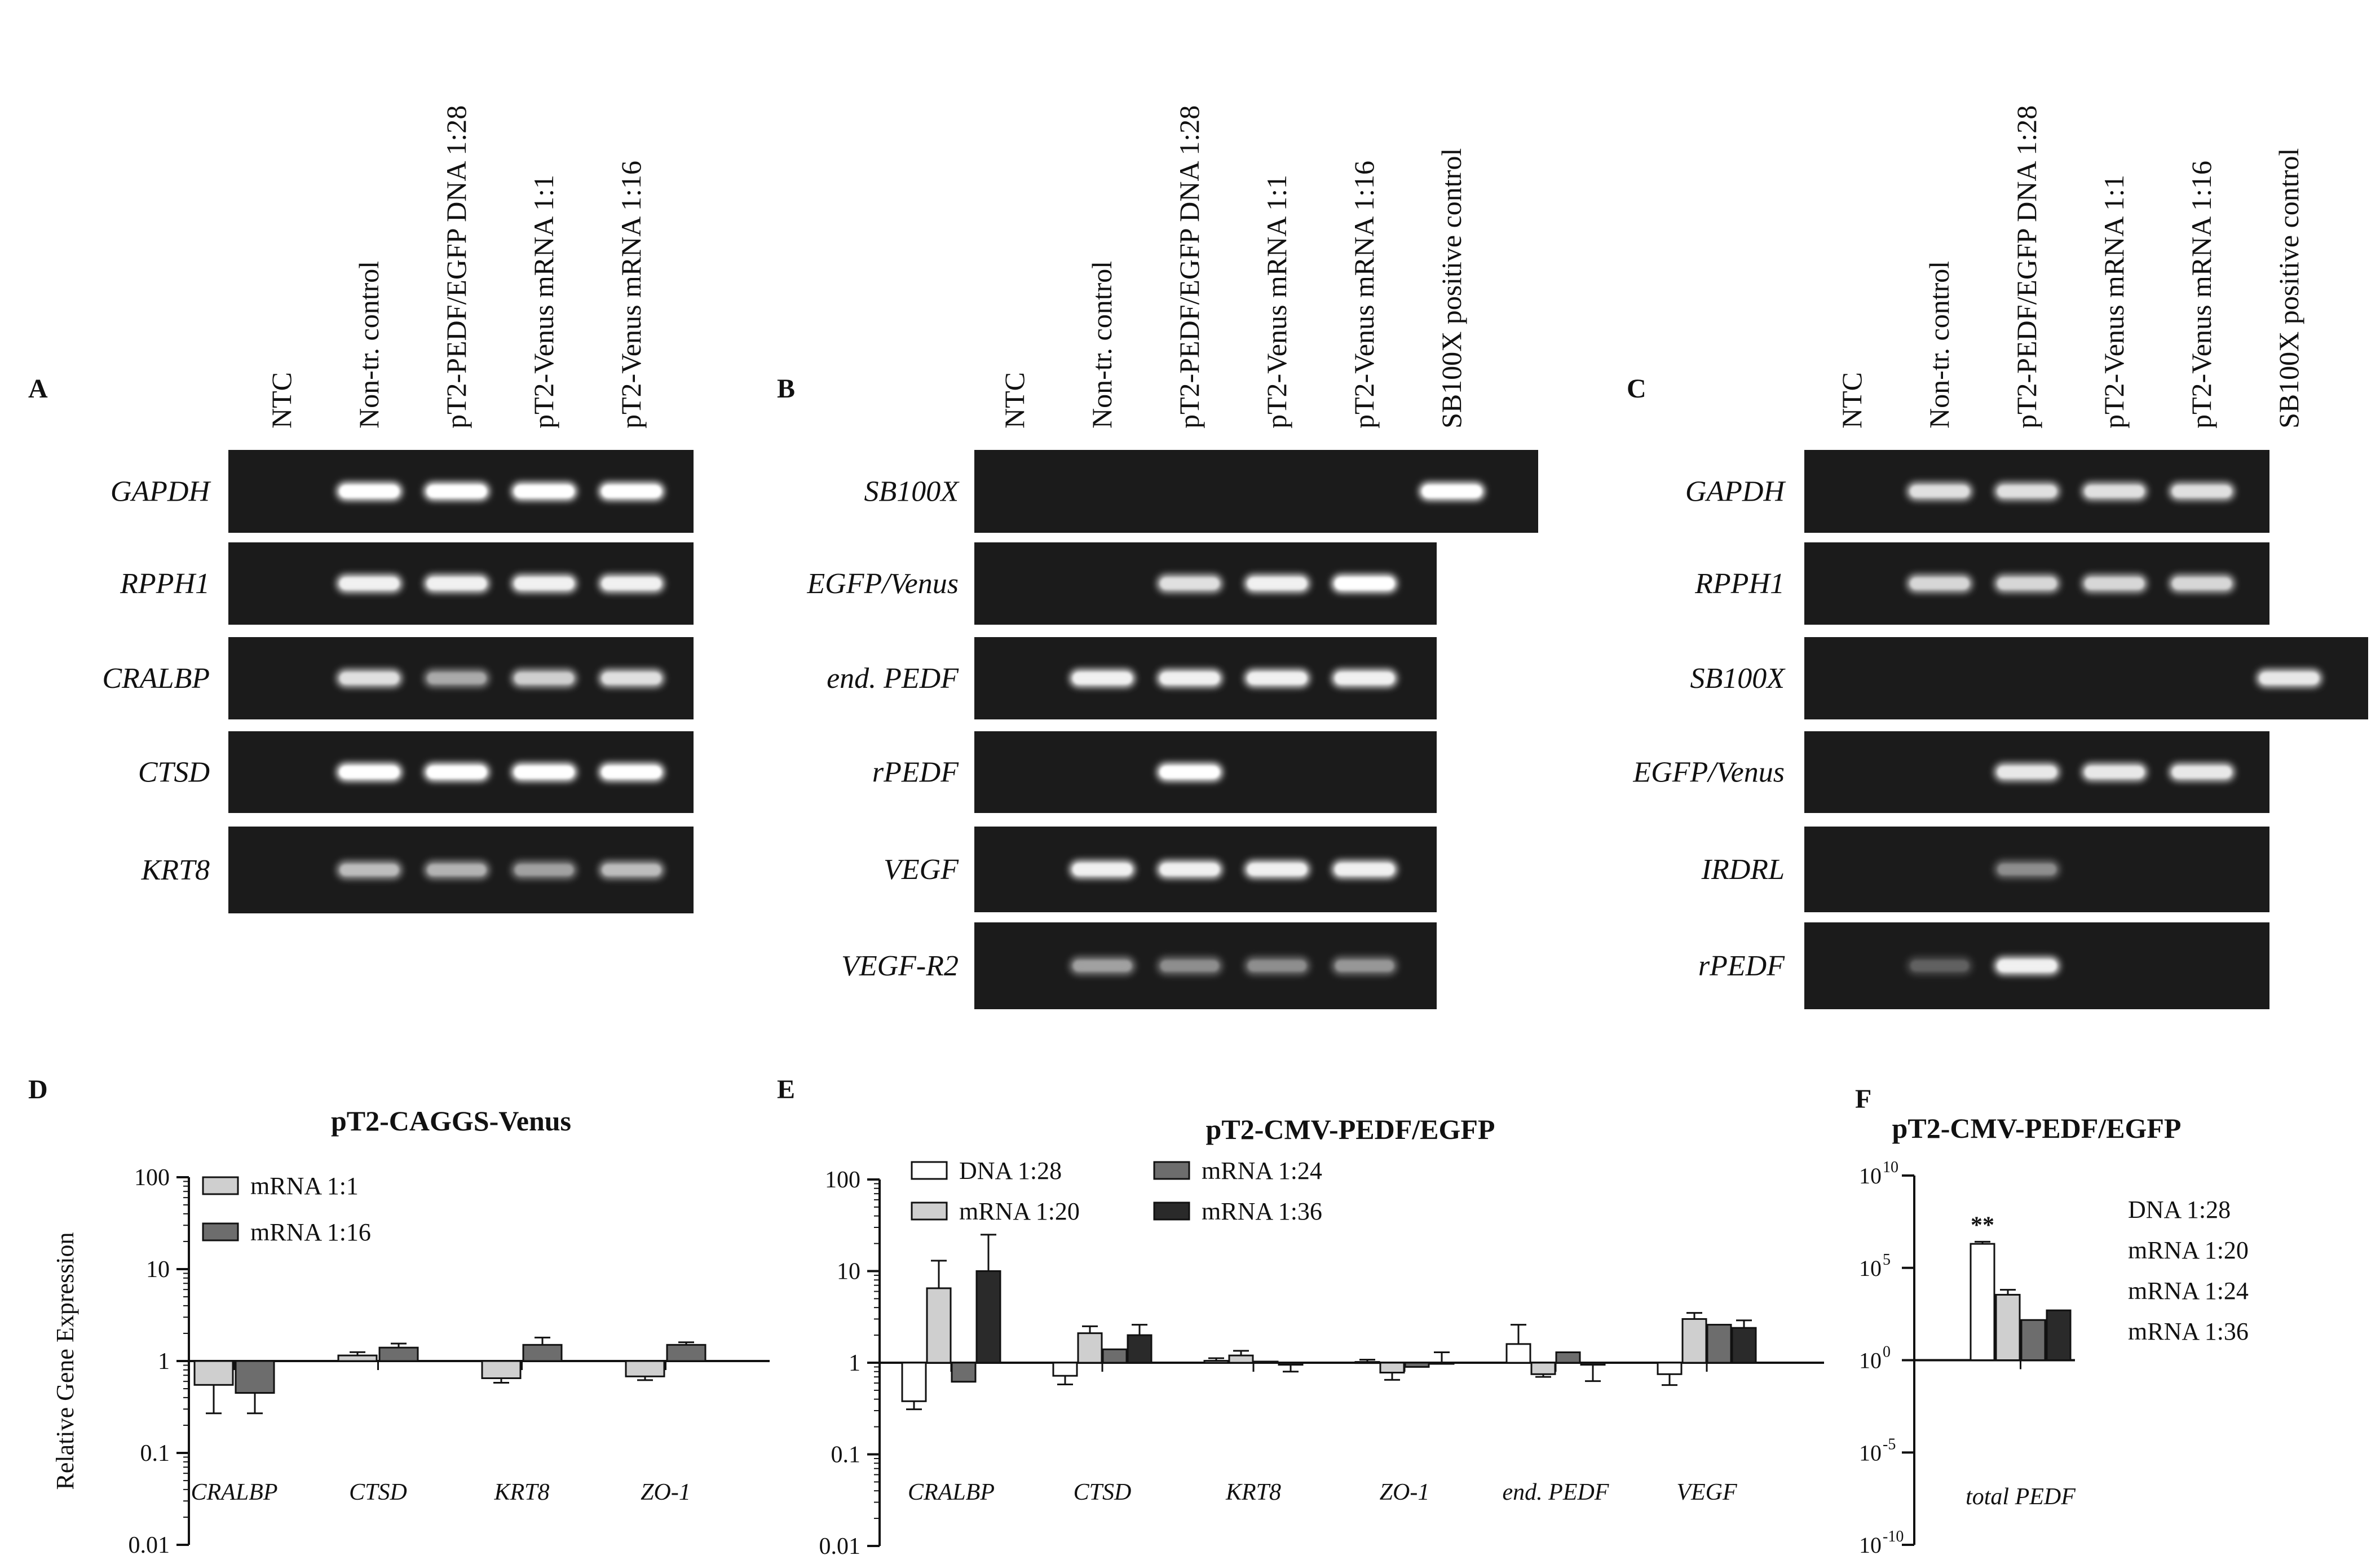 This screenshot has width=2380, height=1564. Describe the element at coordinates (501, 1369) in the screenshot. I see `bar-mrna-1-1-krt8` at that location.